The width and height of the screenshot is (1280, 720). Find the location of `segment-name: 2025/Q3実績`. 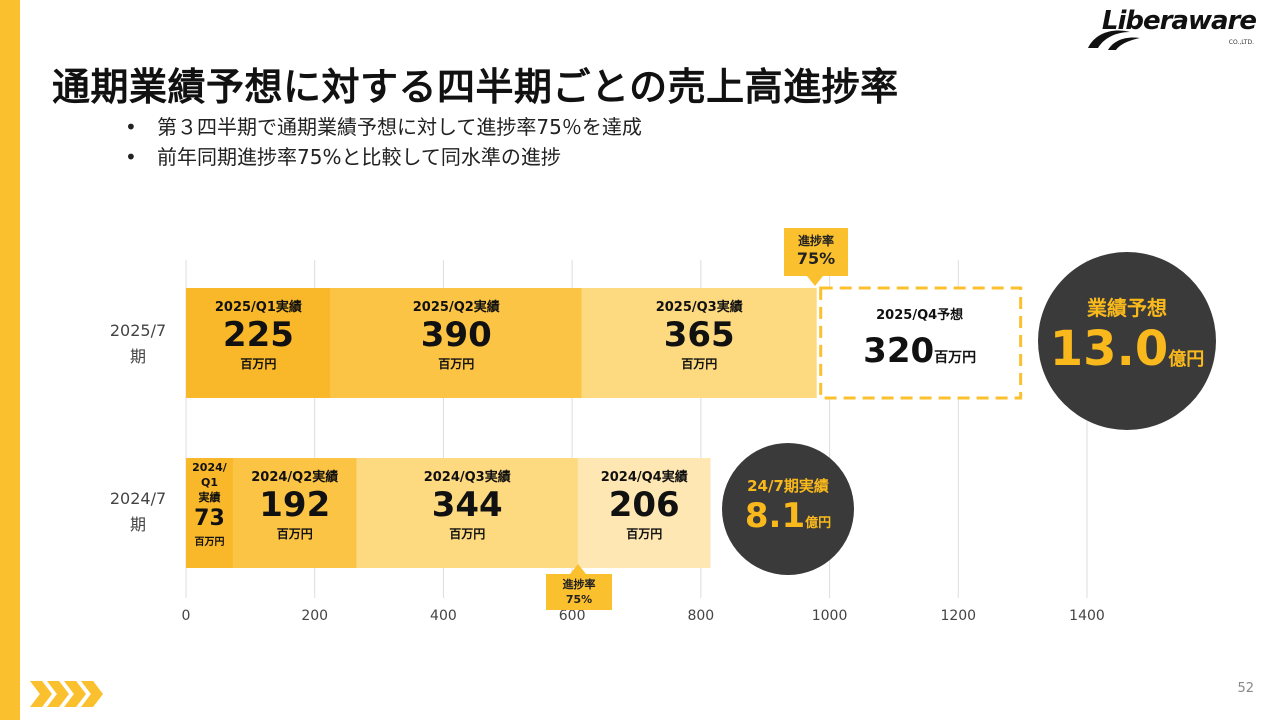

segment-name: 2025/Q3実績 is located at coordinates (699, 307).